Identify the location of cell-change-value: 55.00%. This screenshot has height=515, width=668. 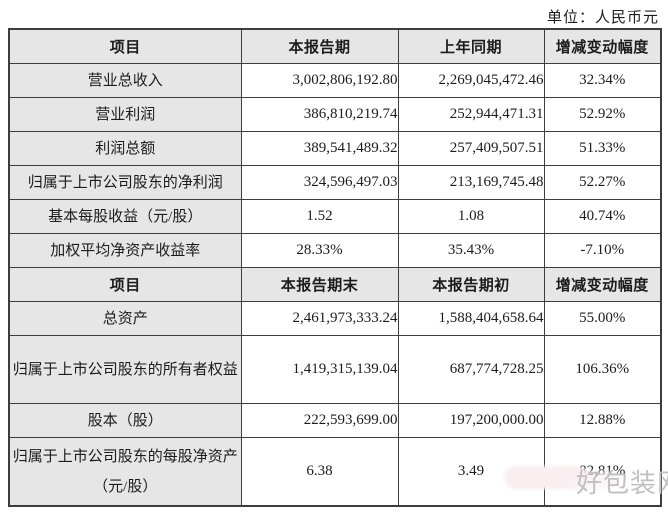
(602, 318).